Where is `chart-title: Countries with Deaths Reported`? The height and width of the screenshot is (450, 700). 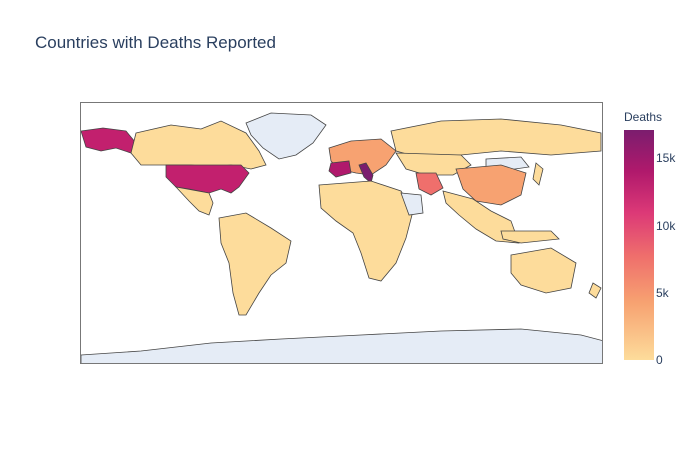
chart-title: Countries with Deaths Reported is located at coordinates (155, 42).